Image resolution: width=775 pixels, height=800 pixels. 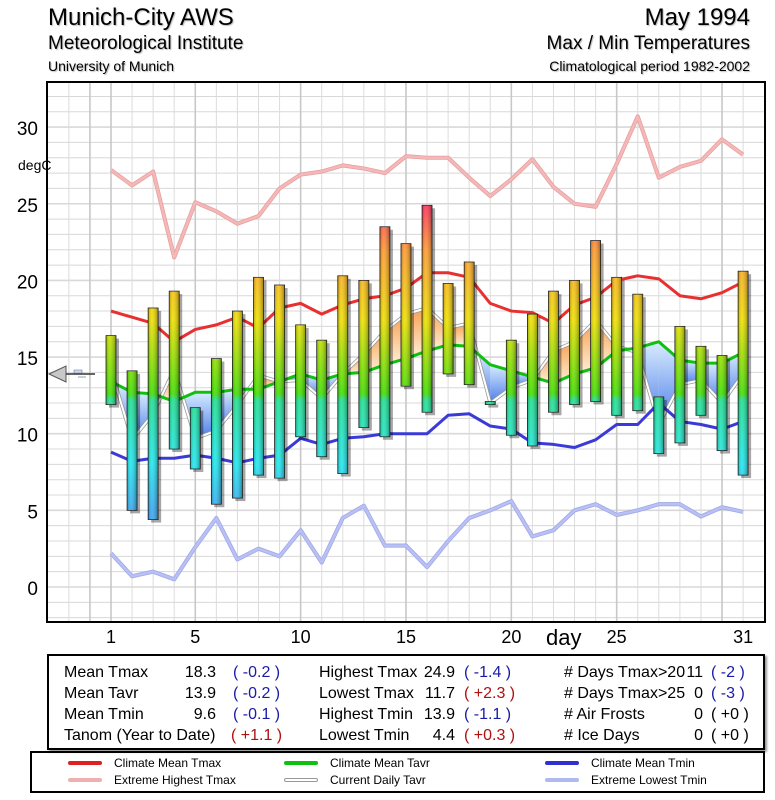 What do you see at coordinates (27, 436) in the screenshot?
I see `y-tick-label: 10` at bounding box center [27, 436].